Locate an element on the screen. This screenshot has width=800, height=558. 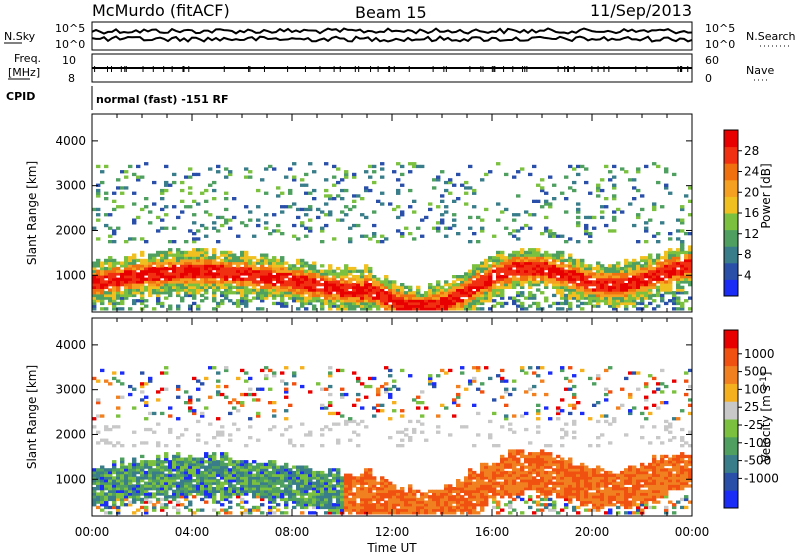
colorbar-tick-label: 20 is located at coordinates (751, 192).